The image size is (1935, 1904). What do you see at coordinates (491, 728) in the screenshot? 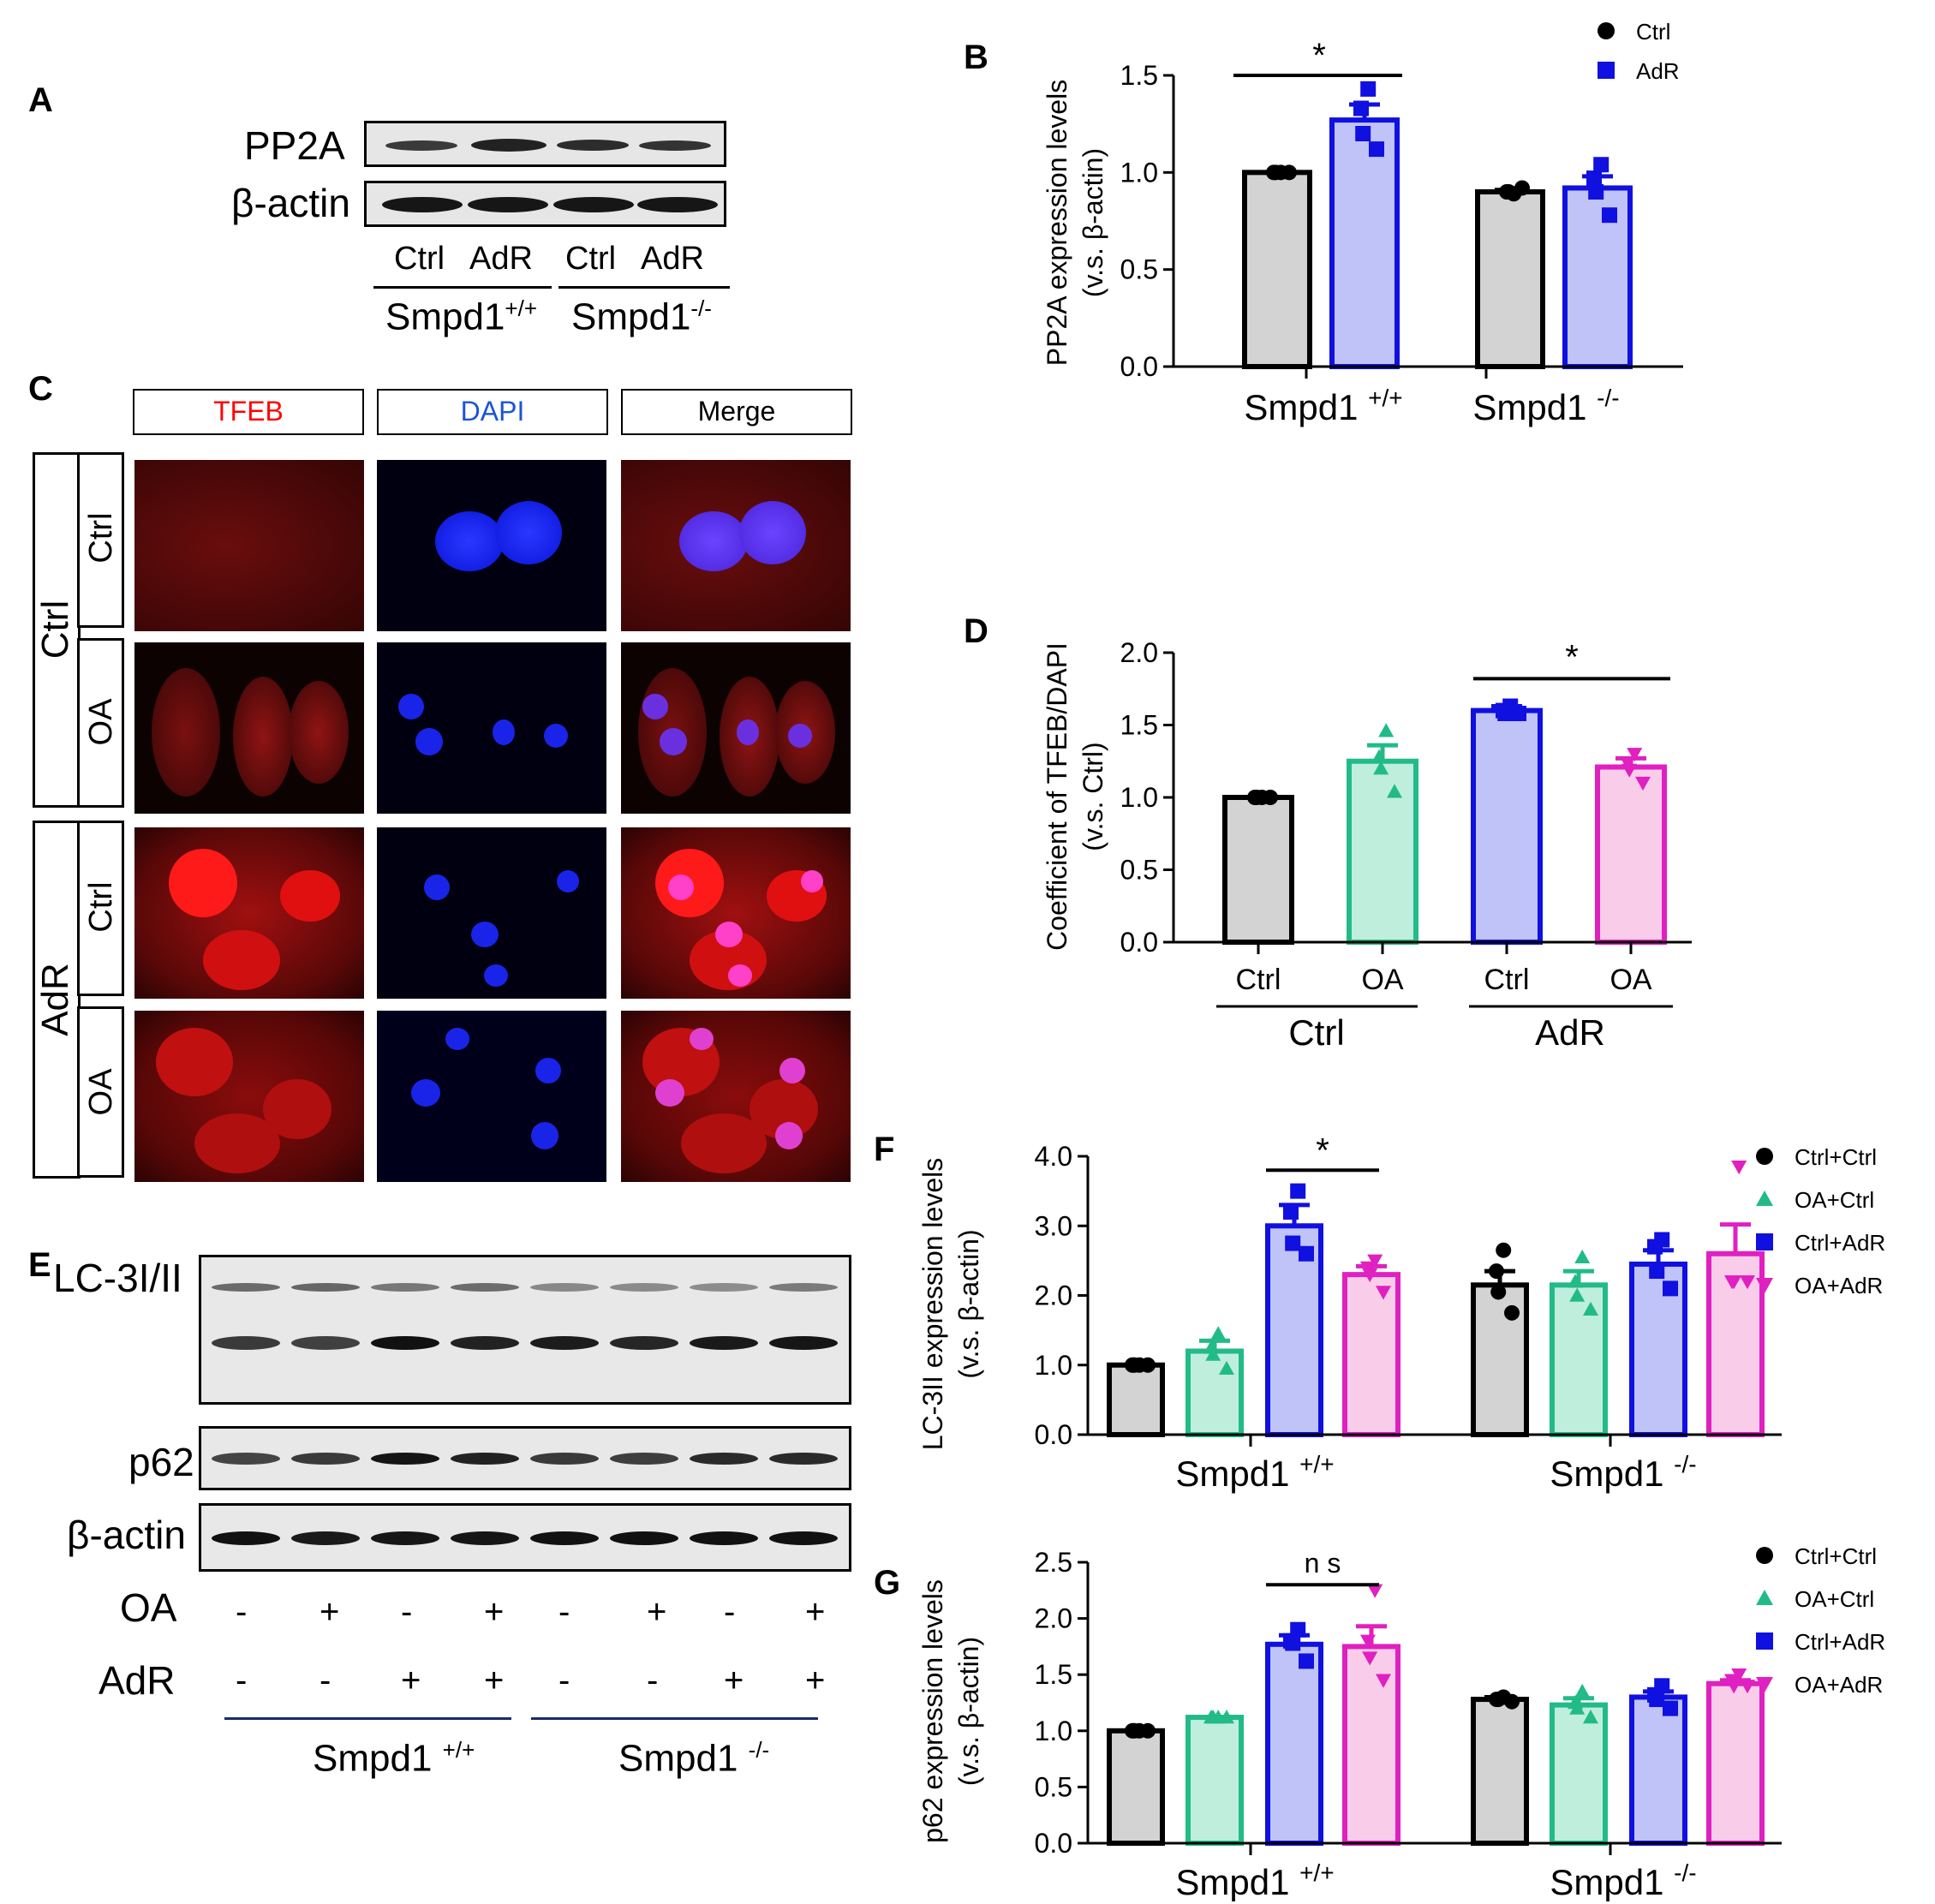
I see `micrograph-dapi-ctrl-oa` at bounding box center [491, 728].